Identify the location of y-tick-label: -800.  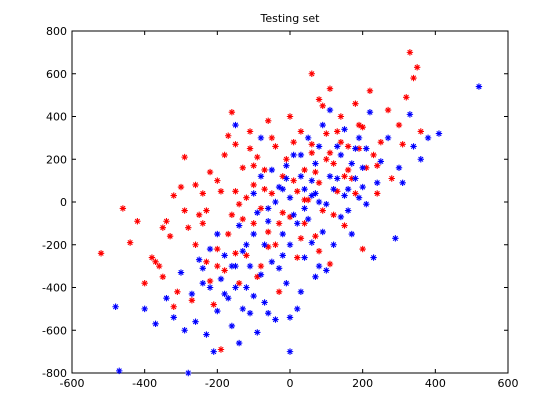
(54, 373).